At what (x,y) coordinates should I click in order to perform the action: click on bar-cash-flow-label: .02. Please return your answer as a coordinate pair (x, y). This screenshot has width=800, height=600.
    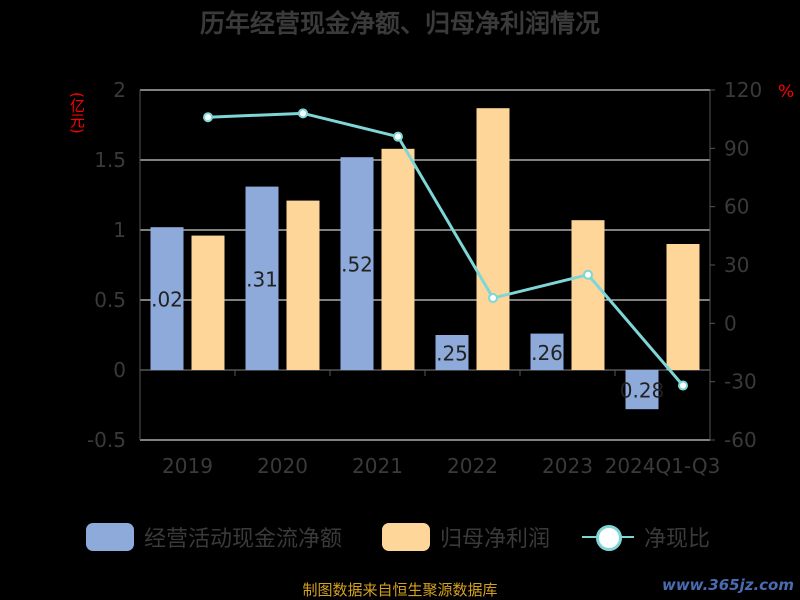
    Looking at the image, I should click on (167, 300).